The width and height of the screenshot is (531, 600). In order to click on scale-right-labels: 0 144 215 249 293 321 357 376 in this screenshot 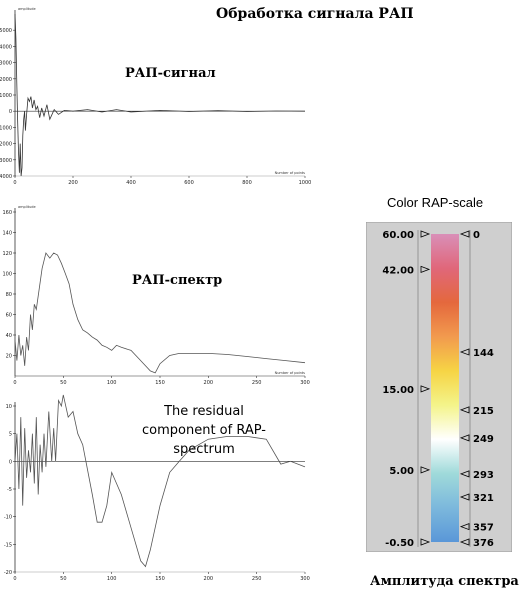, I will do `click(476, 389)`.